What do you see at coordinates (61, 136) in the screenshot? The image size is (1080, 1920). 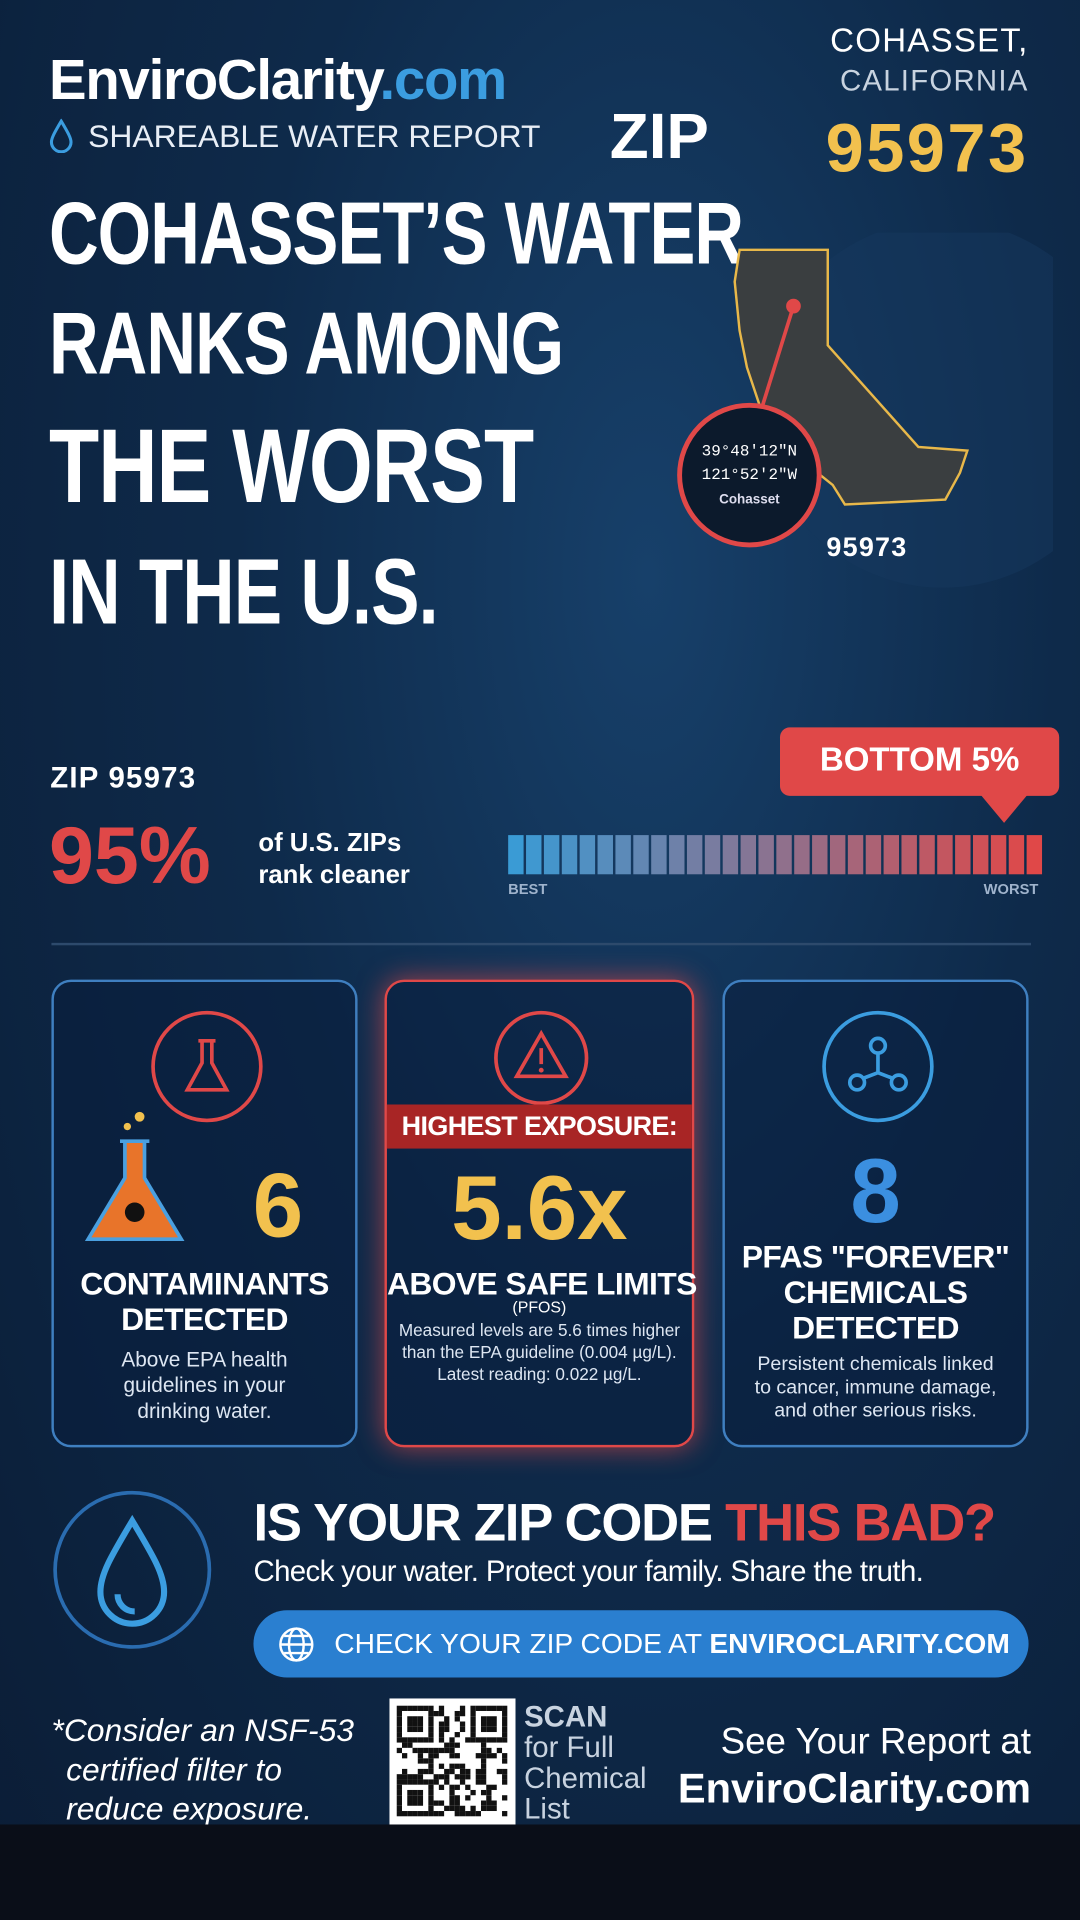 I see `drop-icon` at bounding box center [61, 136].